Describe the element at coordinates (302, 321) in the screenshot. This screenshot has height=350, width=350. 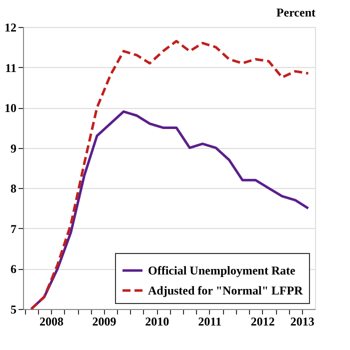
I see `x-tick-label: 2013` at that location.